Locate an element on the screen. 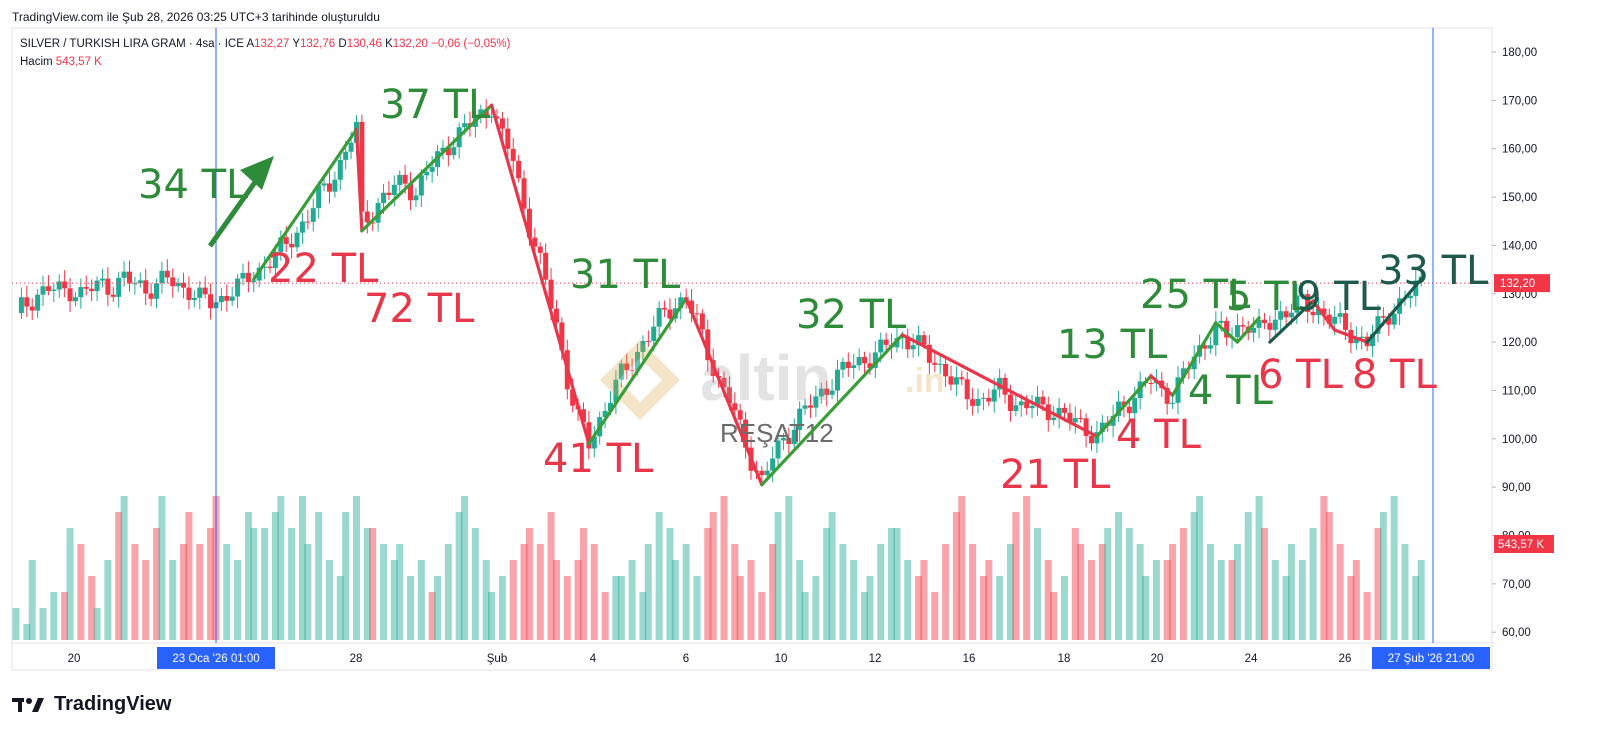  y-tick-label: 120,00 is located at coordinates (1519, 343).